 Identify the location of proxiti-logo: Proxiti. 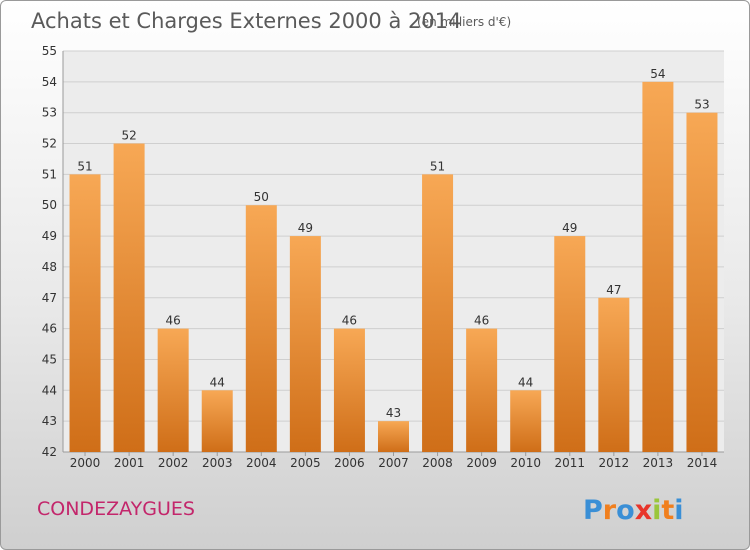
(633, 510).